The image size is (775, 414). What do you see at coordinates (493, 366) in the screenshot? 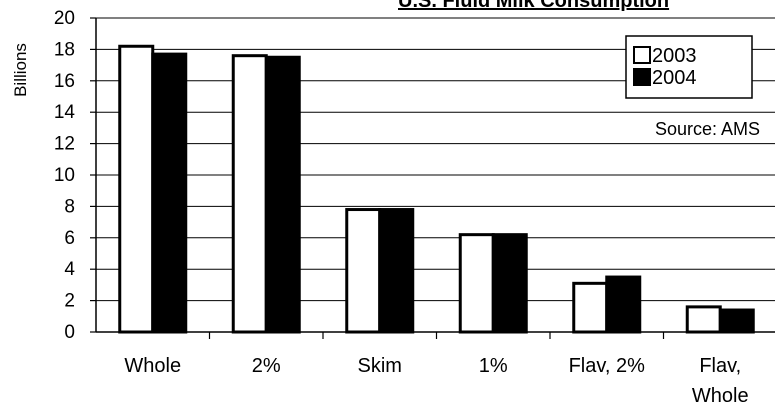
I see `x-category-label: 1%` at bounding box center [493, 366].